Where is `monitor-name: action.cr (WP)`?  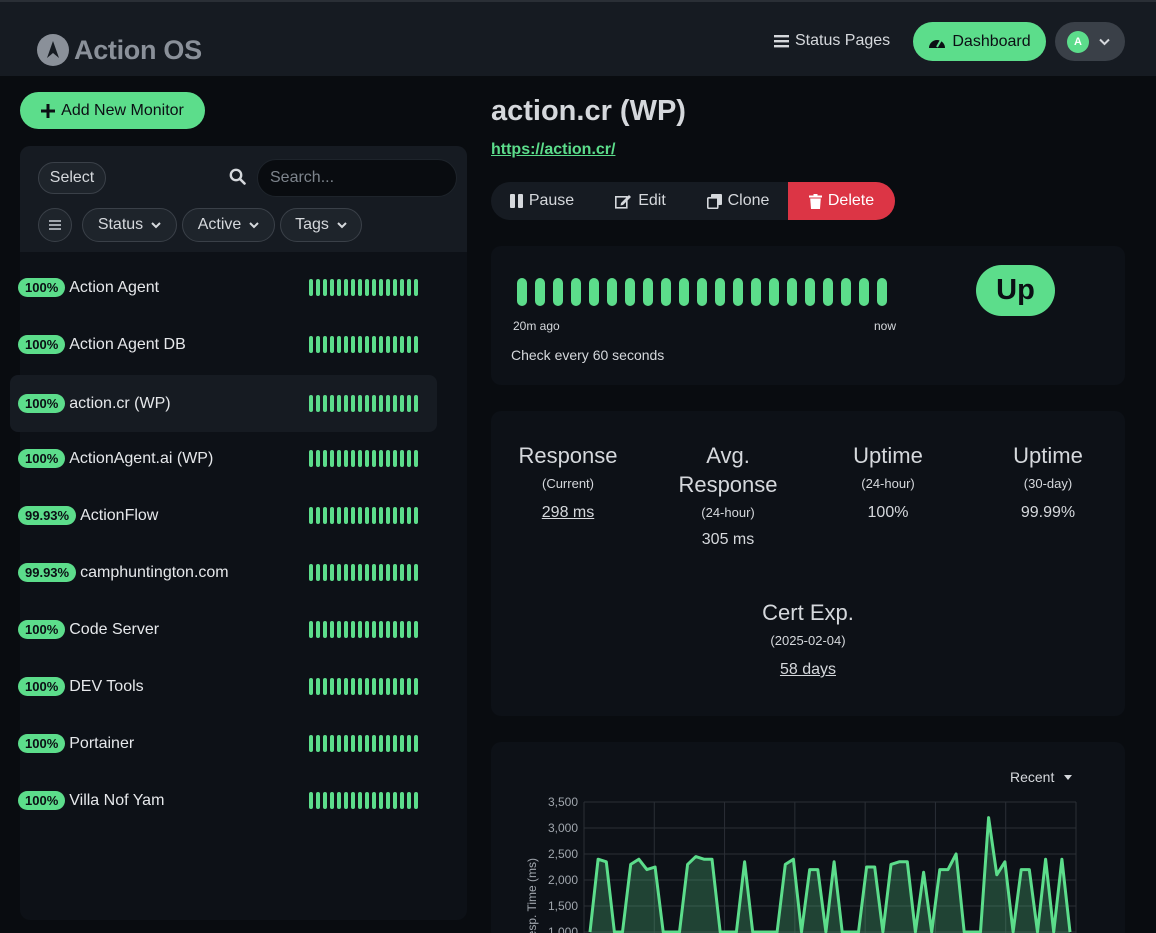 monitor-name: action.cr (WP) is located at coordinates (120, 403).